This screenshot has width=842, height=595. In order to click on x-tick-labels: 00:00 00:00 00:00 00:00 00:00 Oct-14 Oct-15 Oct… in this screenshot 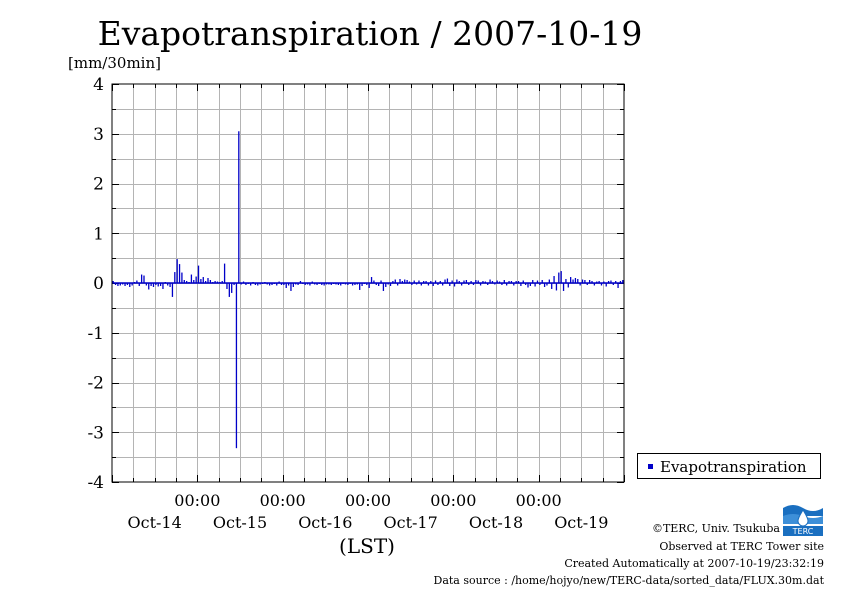, I will do `click(368, 511)`.